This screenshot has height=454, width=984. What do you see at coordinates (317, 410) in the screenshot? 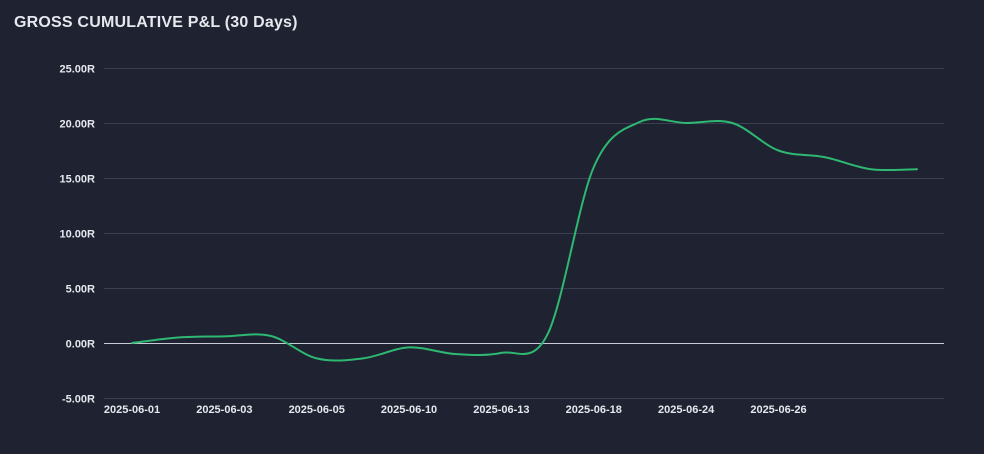
I see `x-tick-label: 2025-06-05` at bounding box center [317, 410].